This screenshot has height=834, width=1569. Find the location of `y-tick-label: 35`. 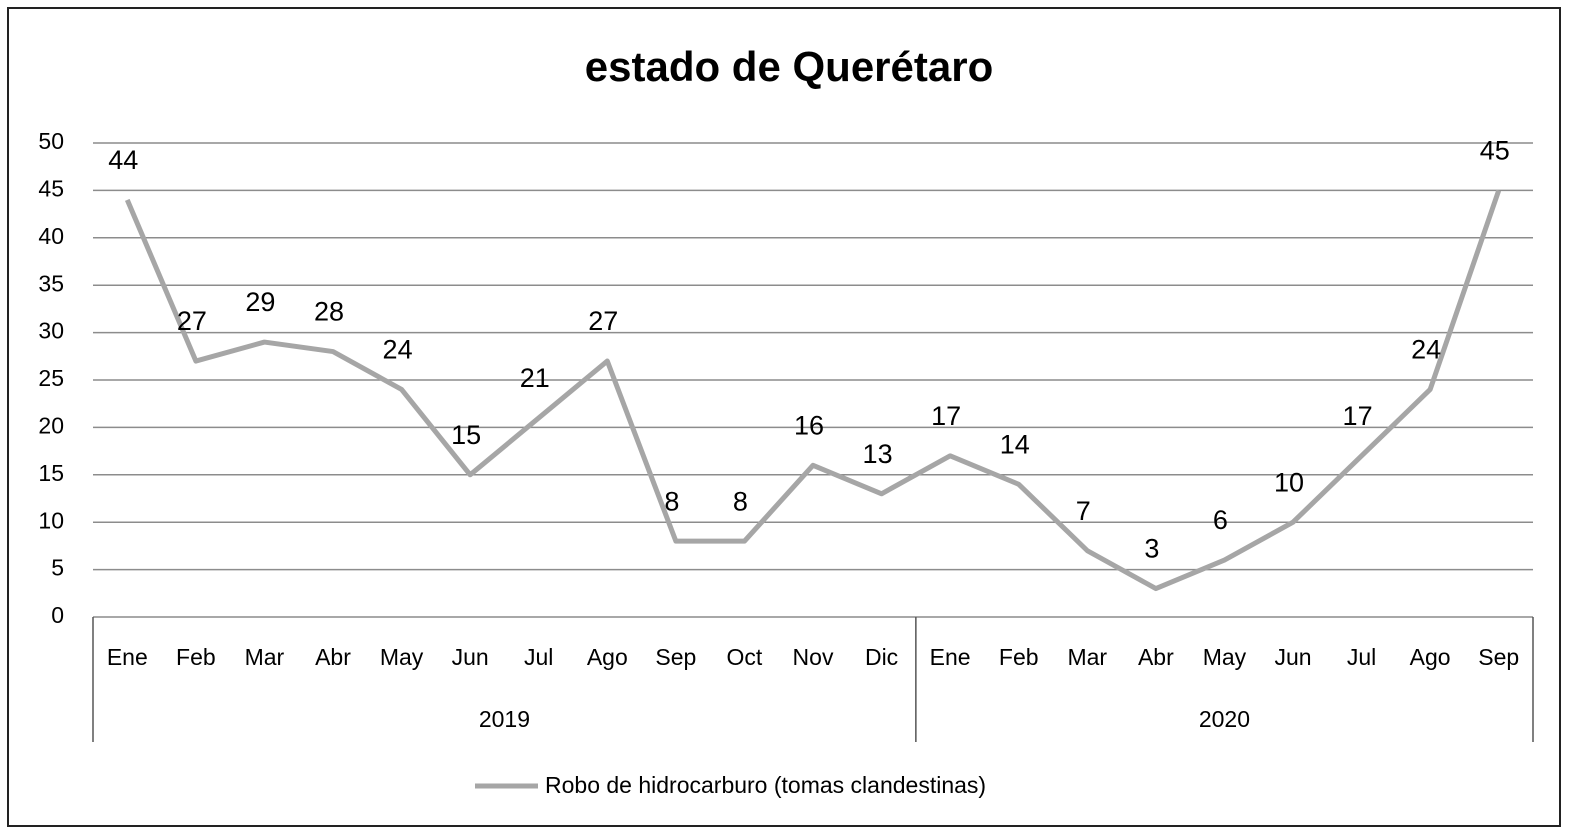

y-tick-label: 35 is located at coordinates (51, 283).